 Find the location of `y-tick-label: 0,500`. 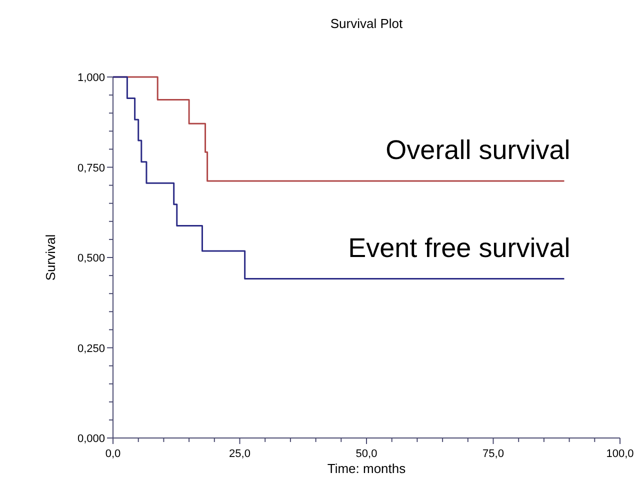

y-tick-label: 0,500 is located at coordinates (91, 258).